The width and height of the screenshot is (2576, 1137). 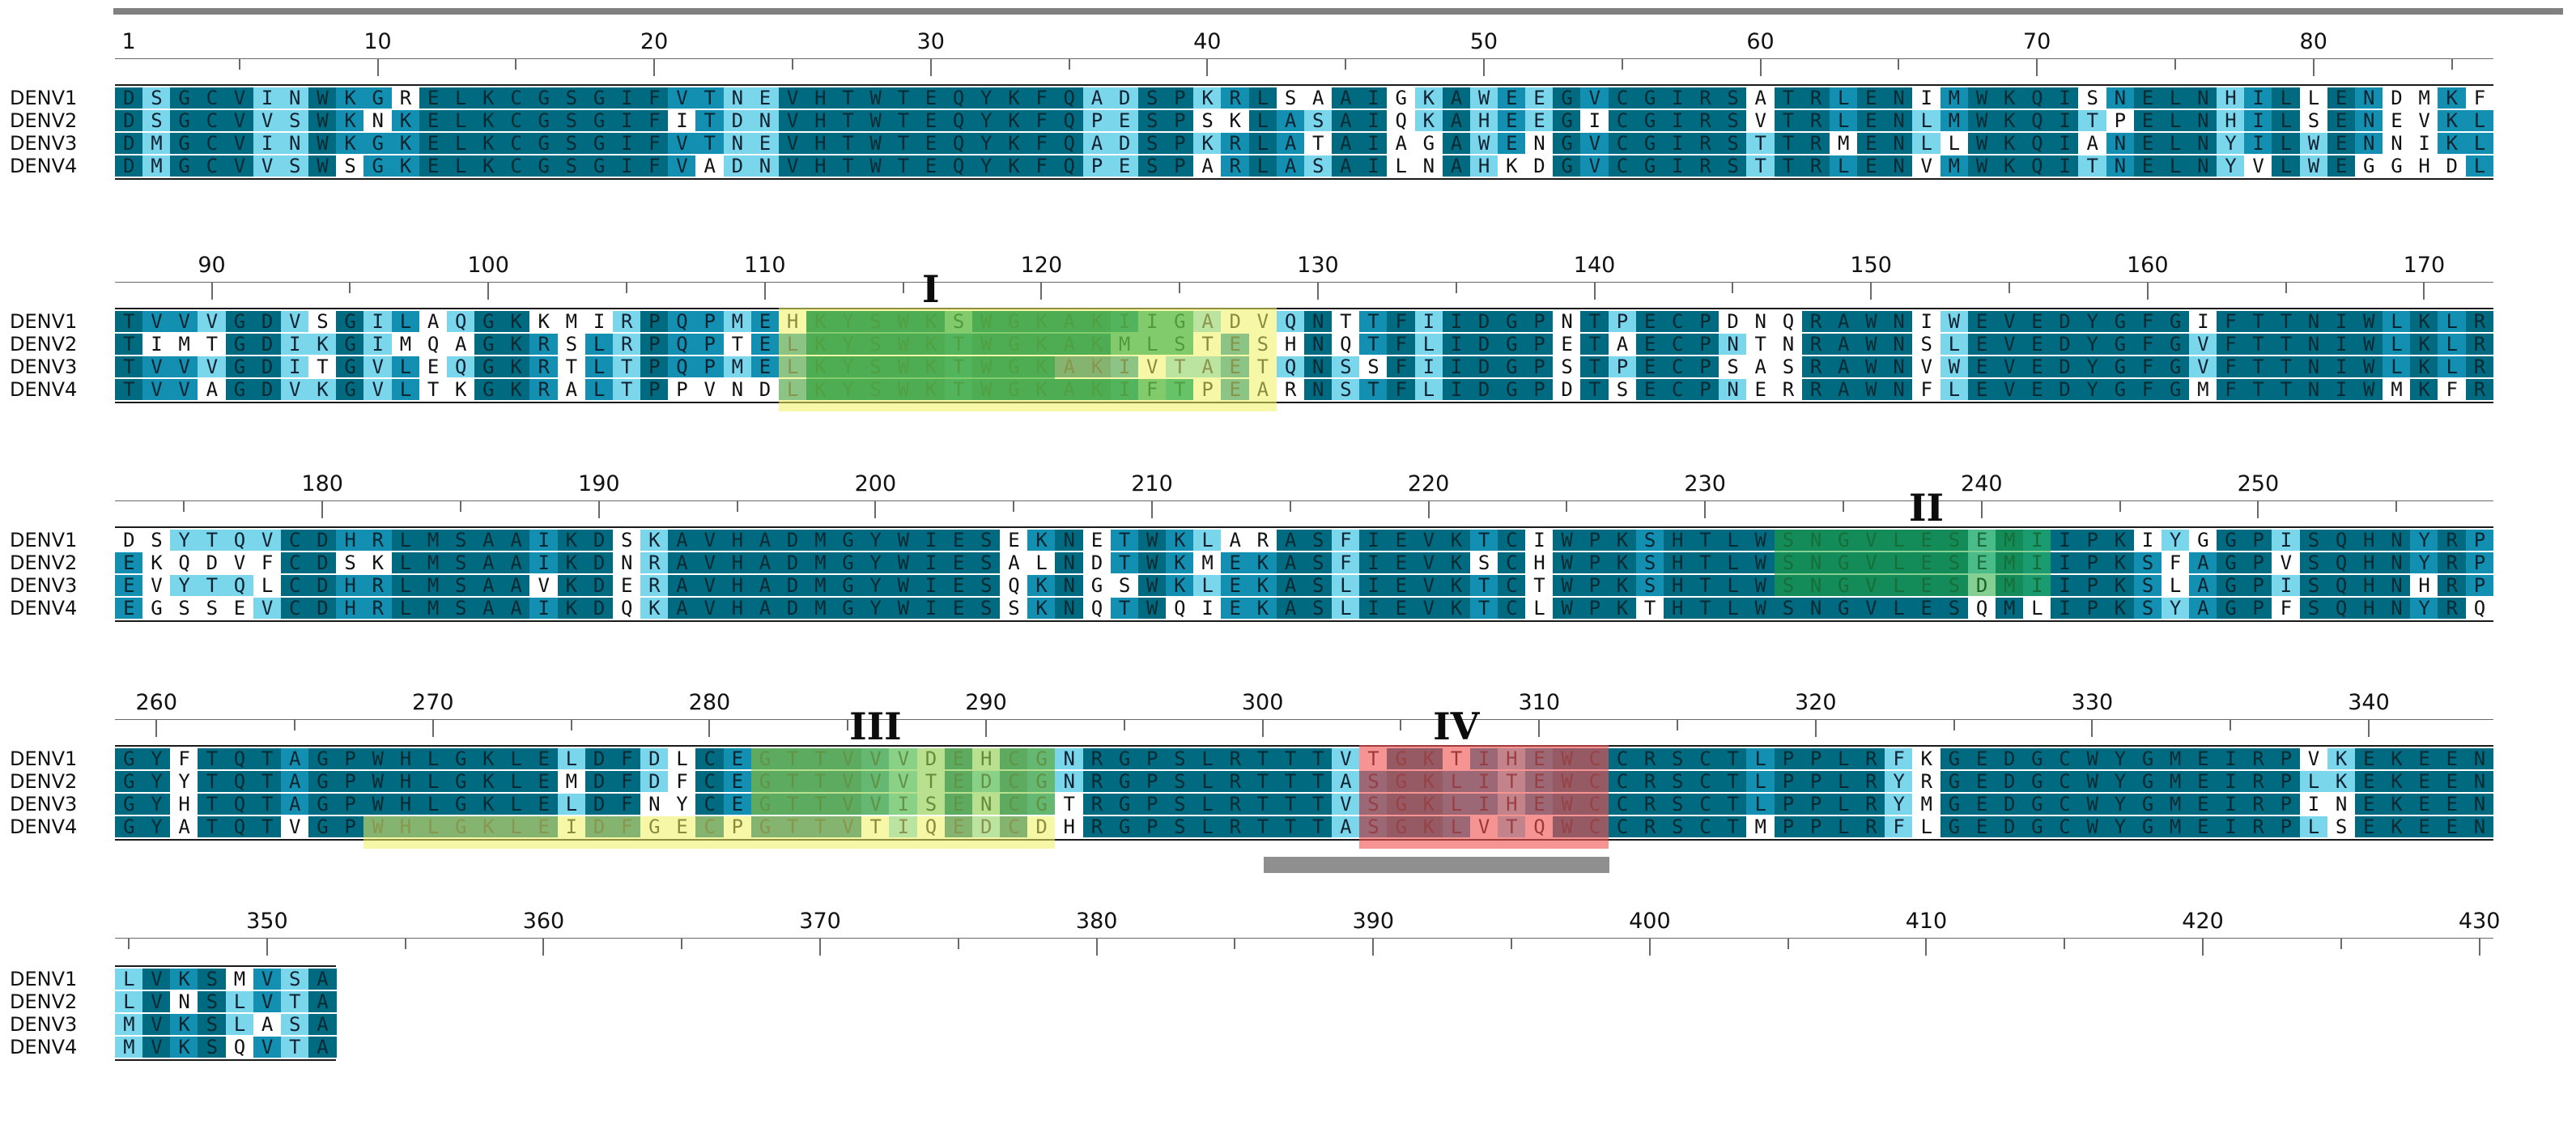 What do you see at coordinates (44, 540) in the screenshot?
I see `sequence-name: DENV1` at bounding box center [44, 540].